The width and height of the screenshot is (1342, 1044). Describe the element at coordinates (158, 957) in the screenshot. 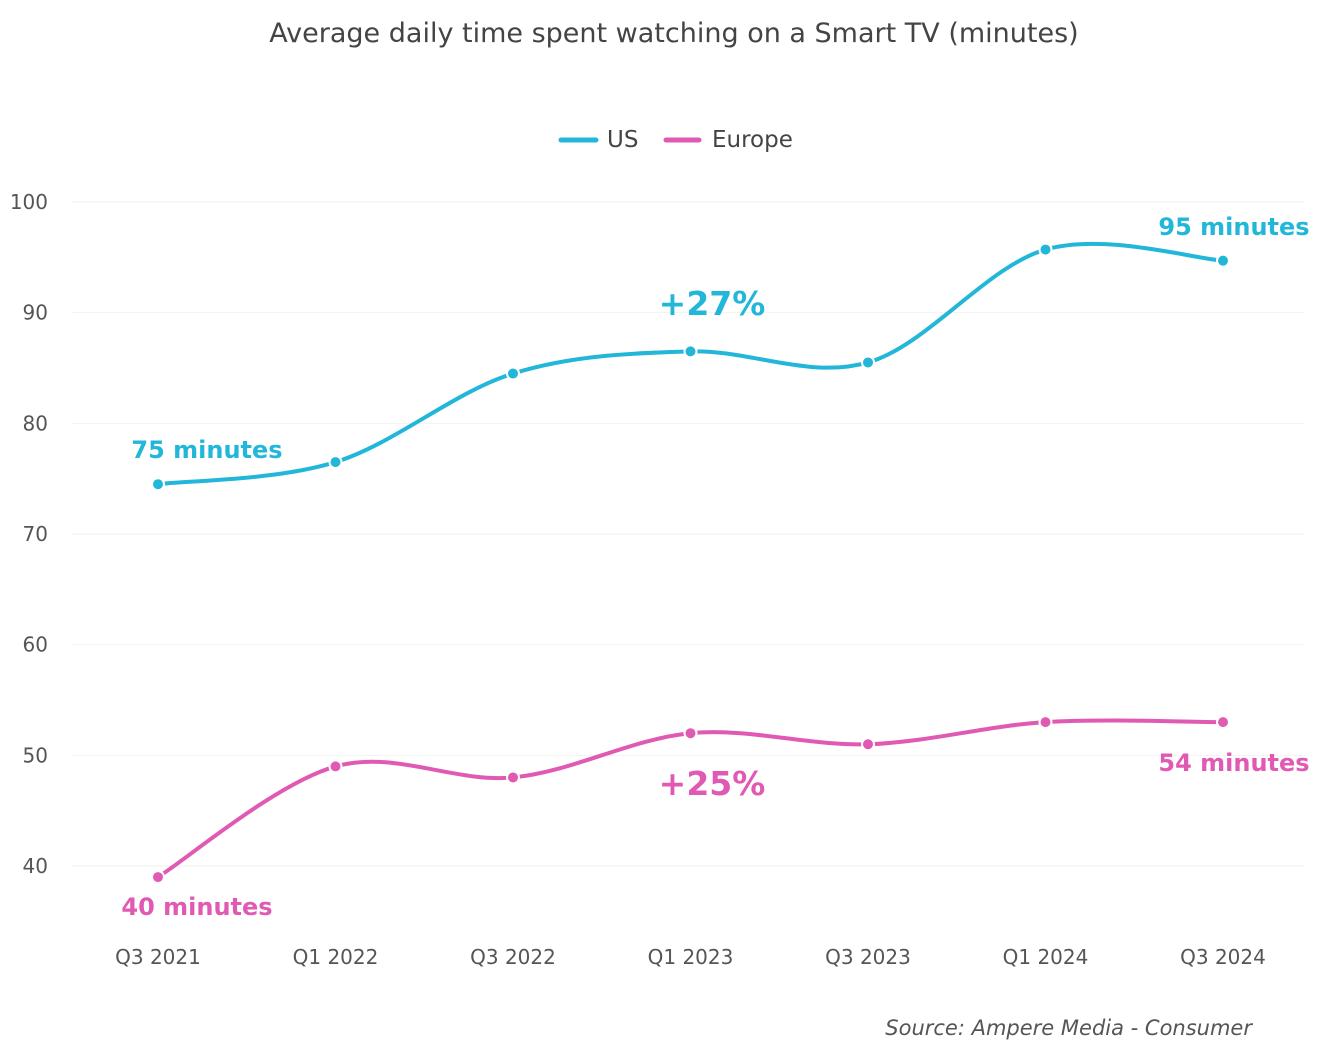

I see `x-tick-label: Q3 2021` at that location.